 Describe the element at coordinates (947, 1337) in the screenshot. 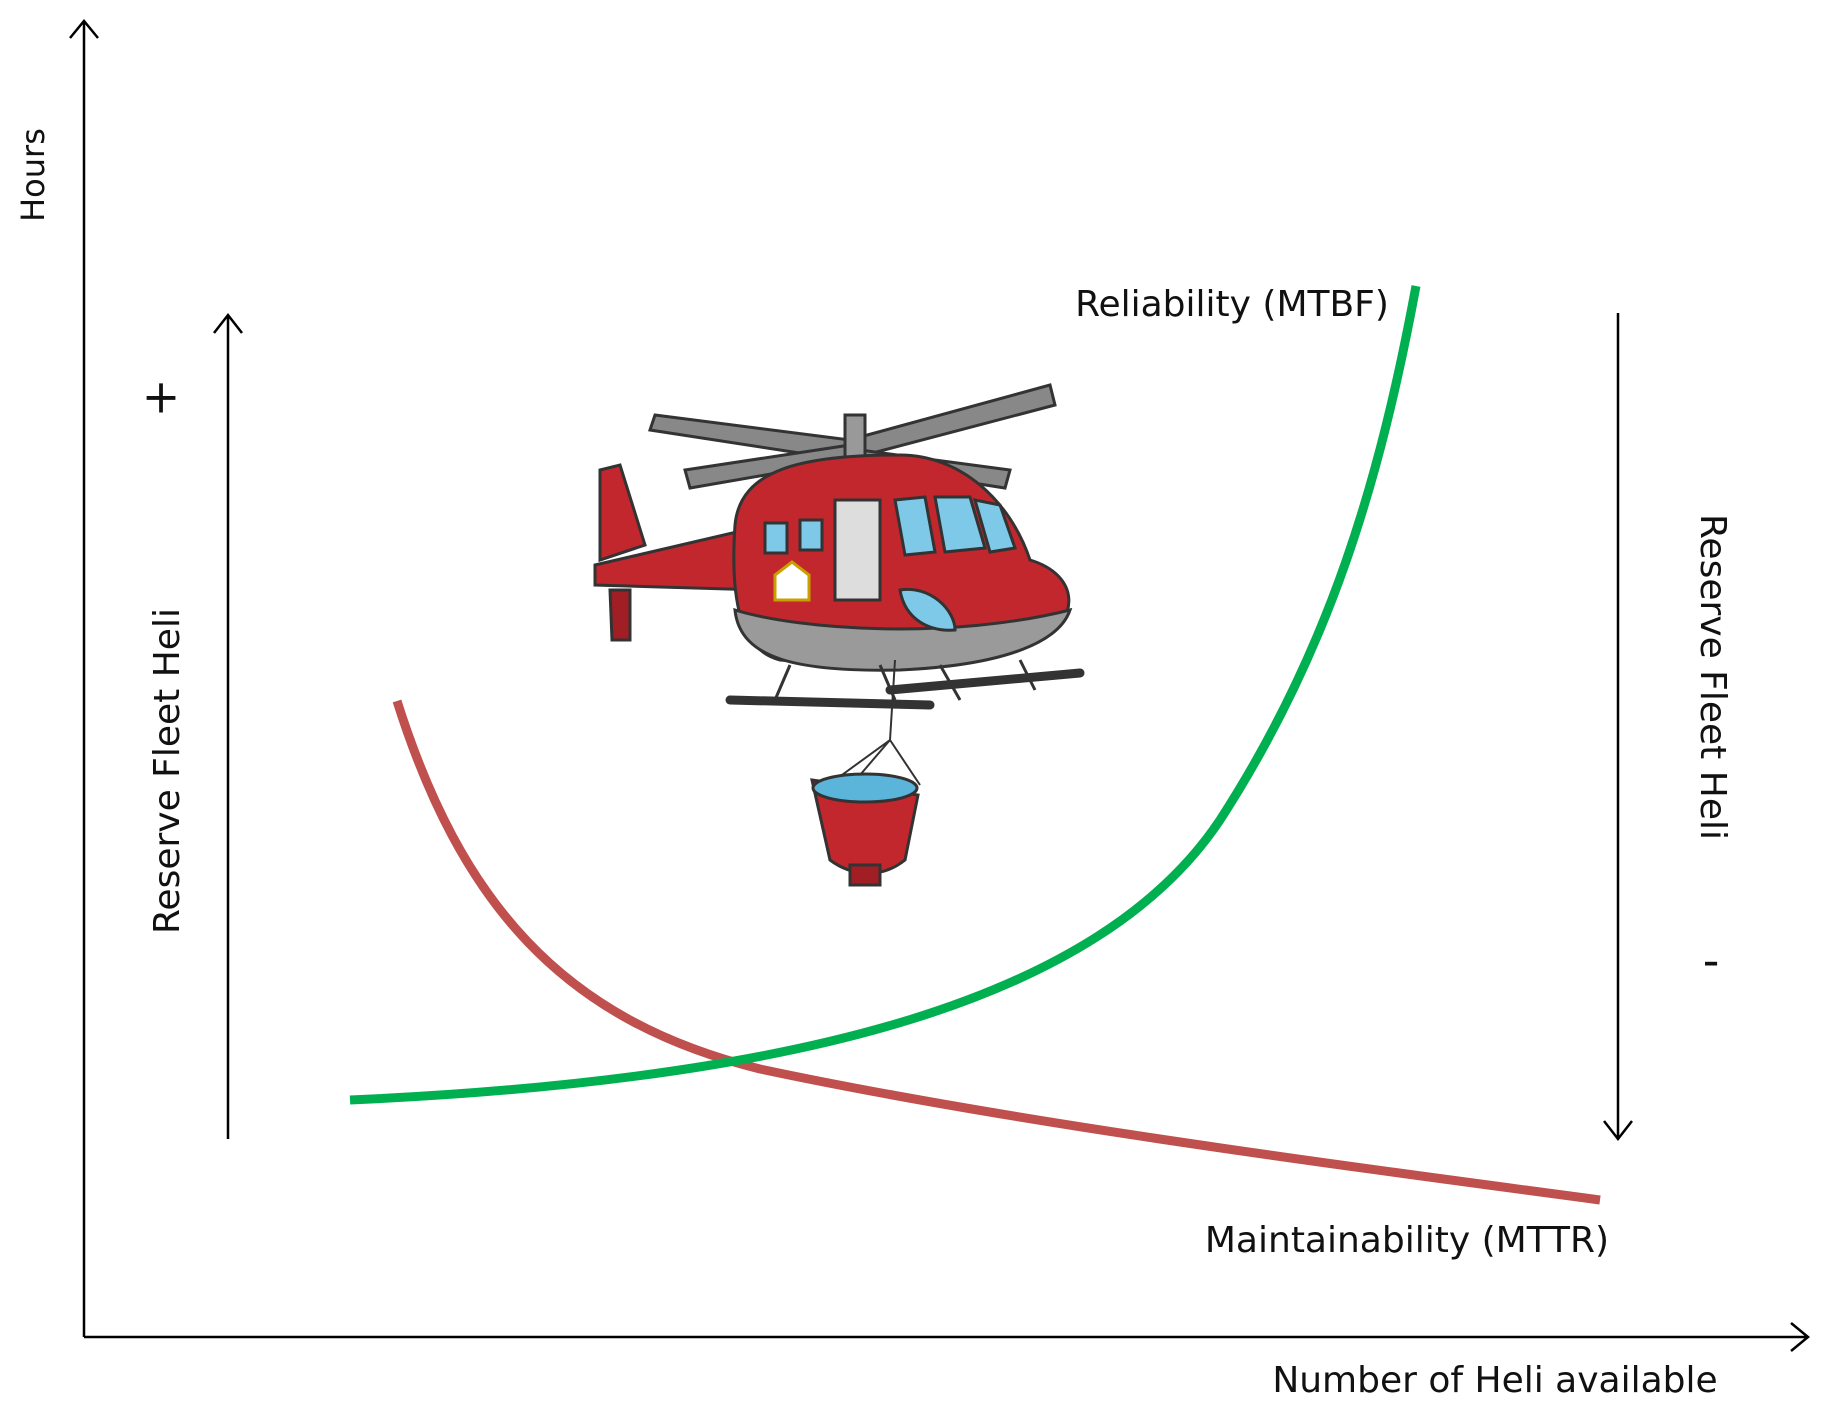

I see `x-axis` at that location.